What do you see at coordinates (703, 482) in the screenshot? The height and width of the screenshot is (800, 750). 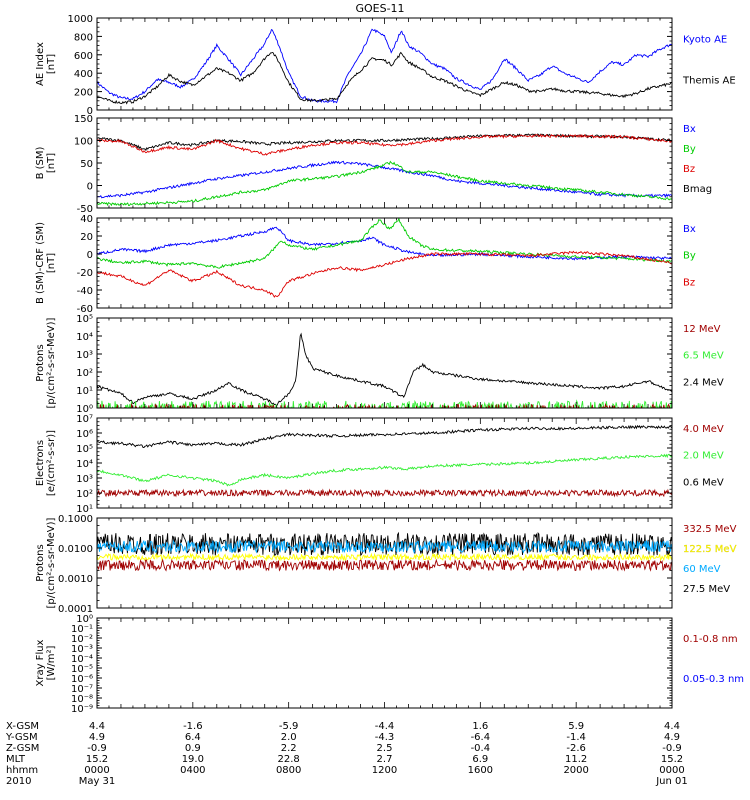 I see `legend-0-6-mev: 0.6 MeV` at bounding box center [703, 482].